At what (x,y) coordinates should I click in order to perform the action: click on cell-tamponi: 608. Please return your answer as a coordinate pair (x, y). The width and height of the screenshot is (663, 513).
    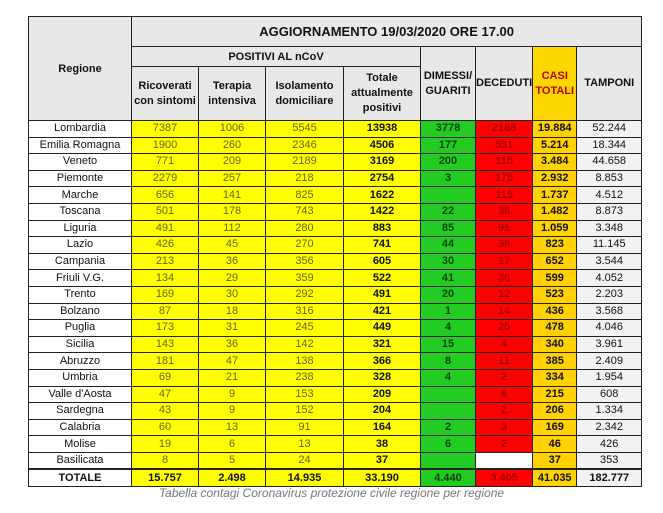
    Looking at the image, I should click on (609, 394).